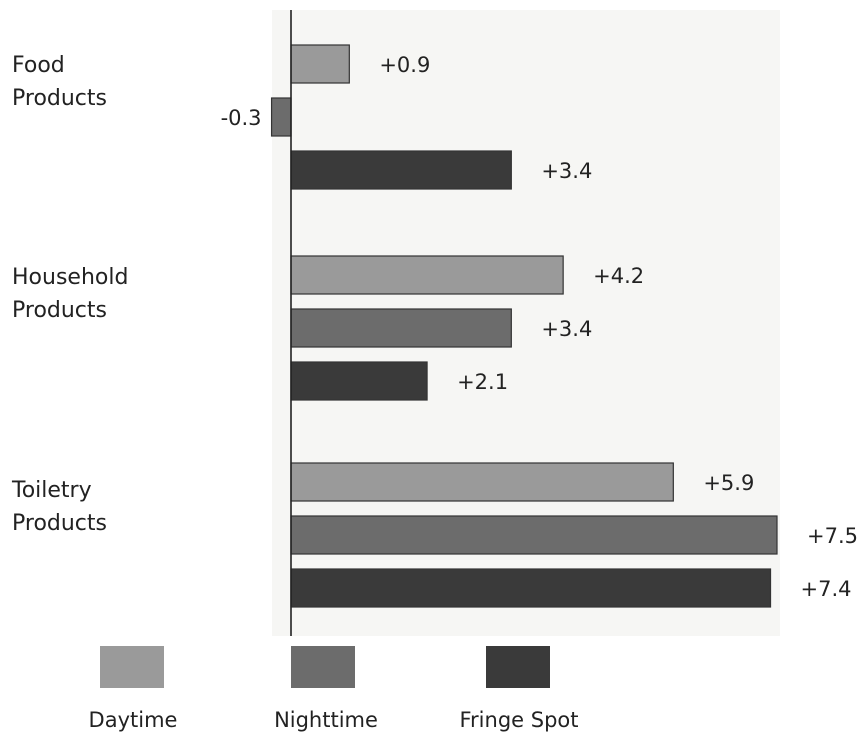 This screenshot has width=868, height=738. I want to click on legend-label-nighttime: Nighttime, so click(326, 720).